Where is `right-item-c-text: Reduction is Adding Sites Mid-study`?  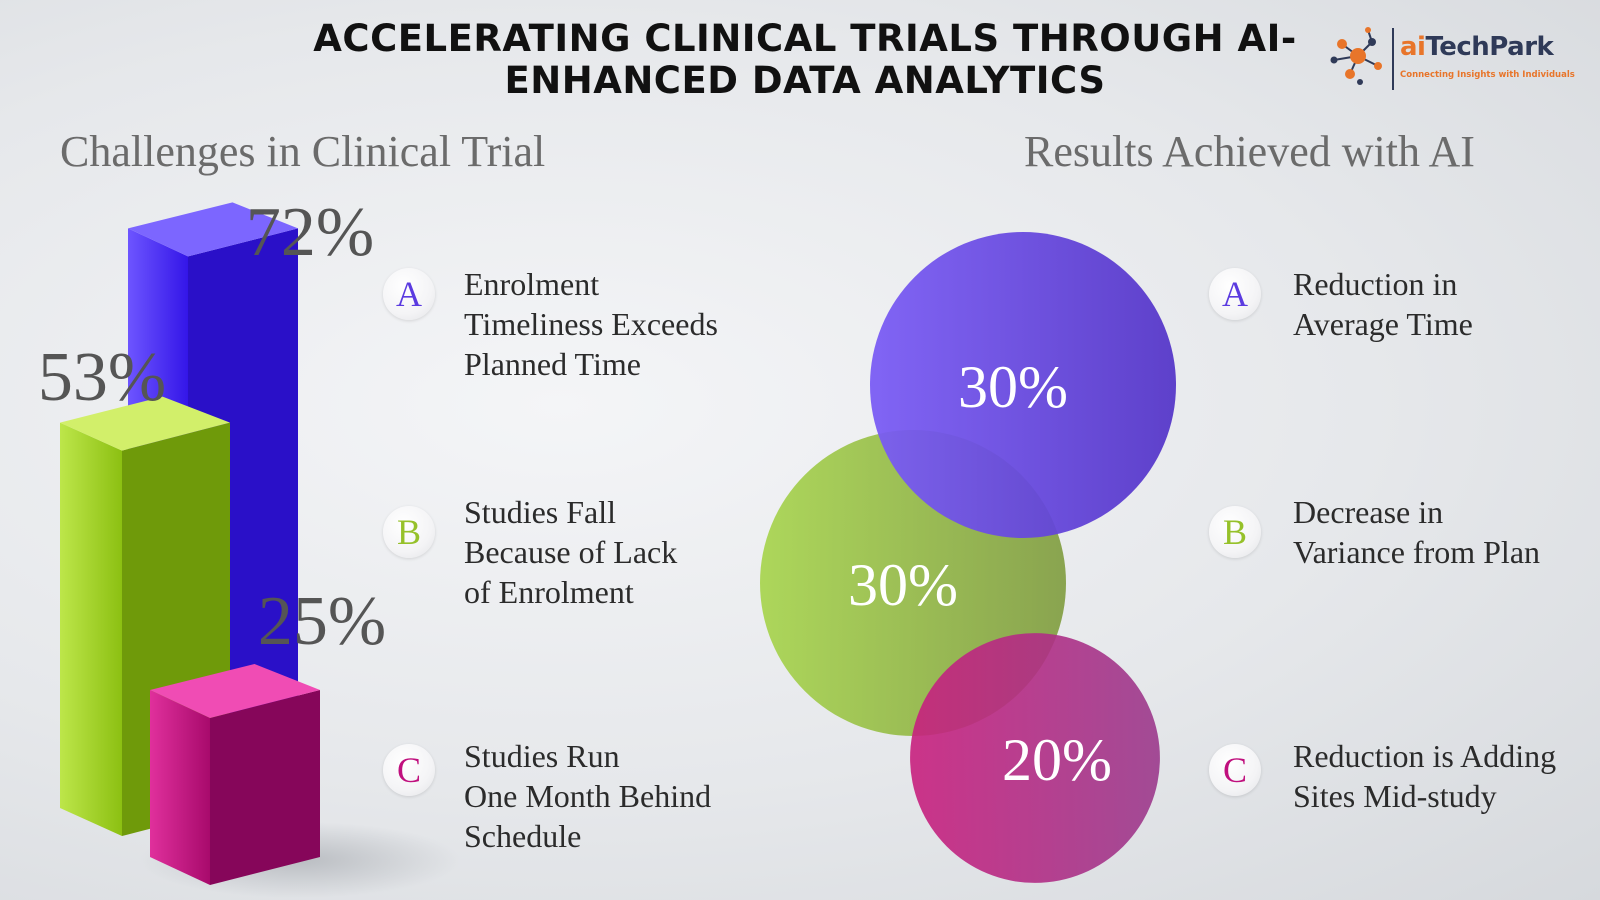 right-item-c-text: Reduction is Adding Sites Mid-study is located at coordinates (1425, 776).